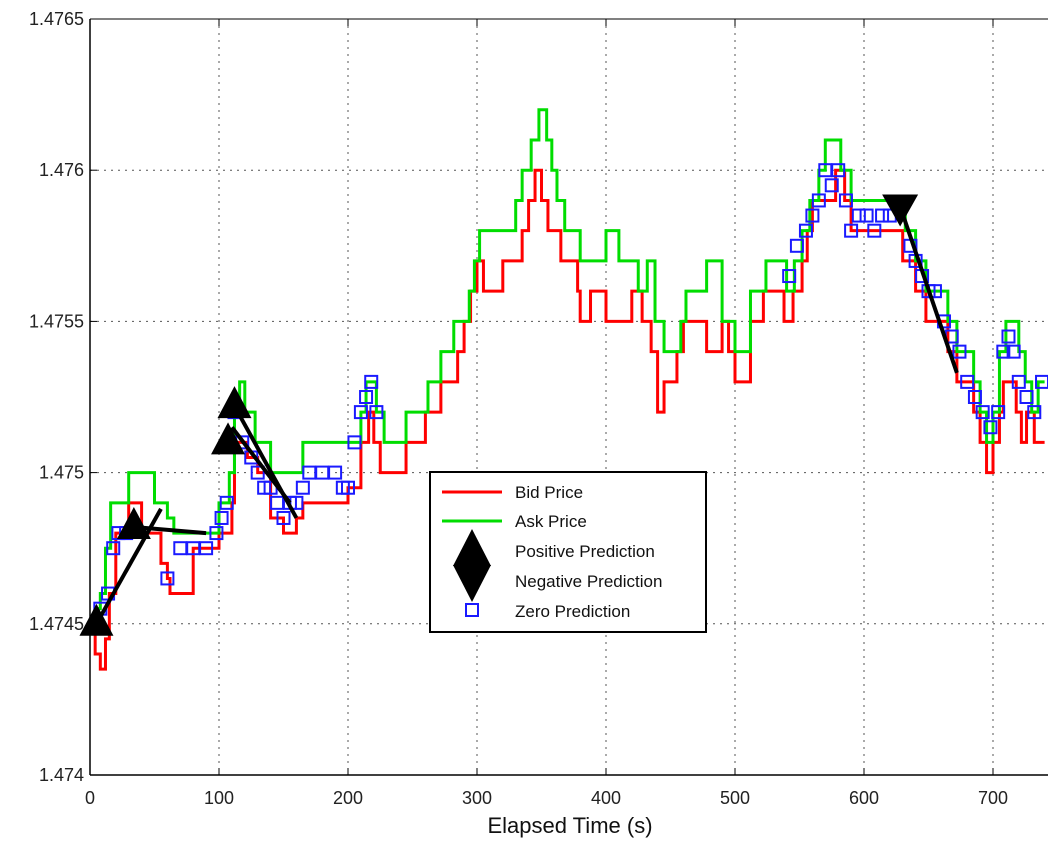 The image size is (1048, 841). What do you see at coordinates (735, 798) in the screenshot?
I see `x-tick-label: 500` at bounding box center [735, 798].